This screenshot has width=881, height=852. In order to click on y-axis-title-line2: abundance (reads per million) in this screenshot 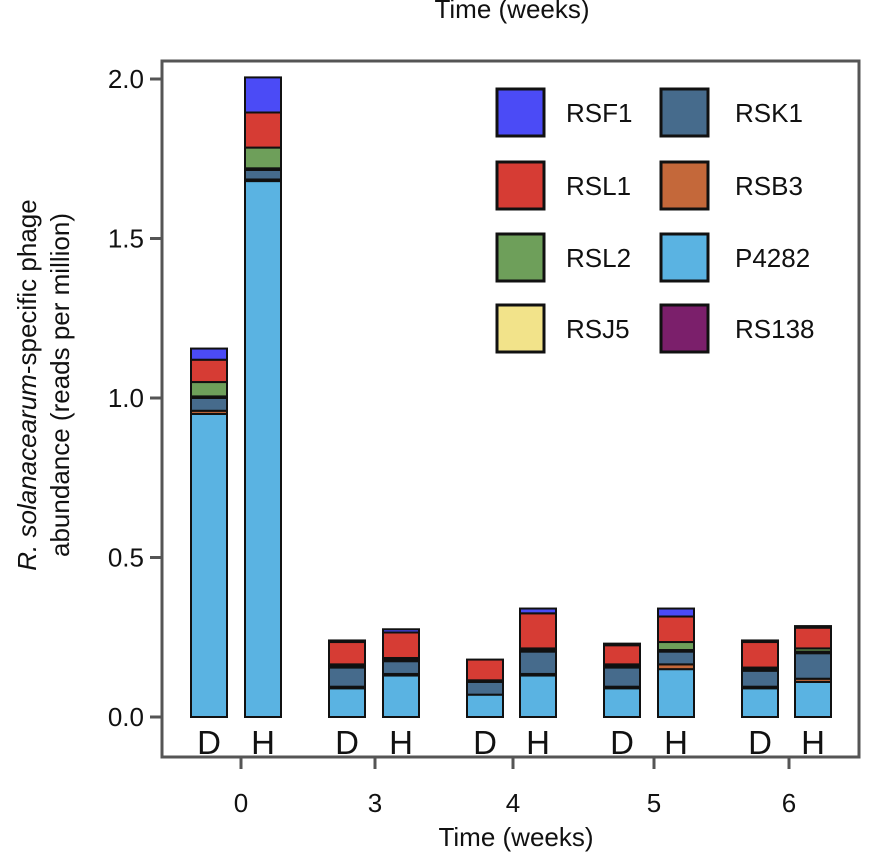, I will do `click(60, 385)`.